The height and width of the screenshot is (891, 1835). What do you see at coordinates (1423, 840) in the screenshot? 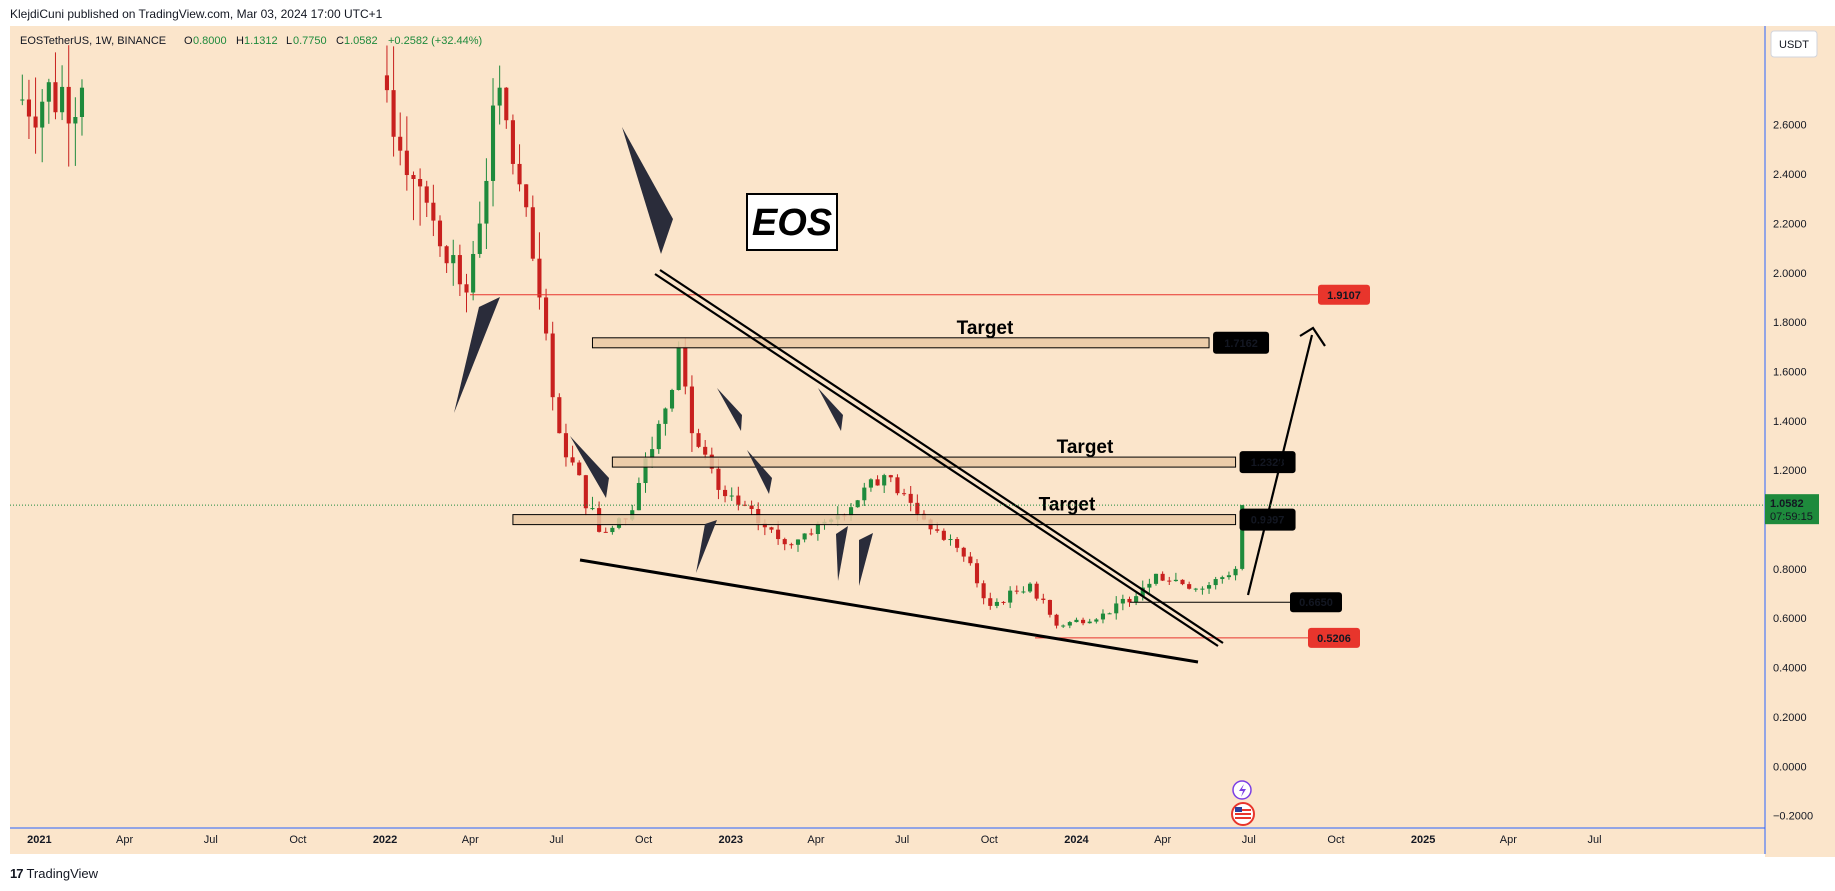
I see `time-tick-label: 2025` at bounding box center [1423, 840].